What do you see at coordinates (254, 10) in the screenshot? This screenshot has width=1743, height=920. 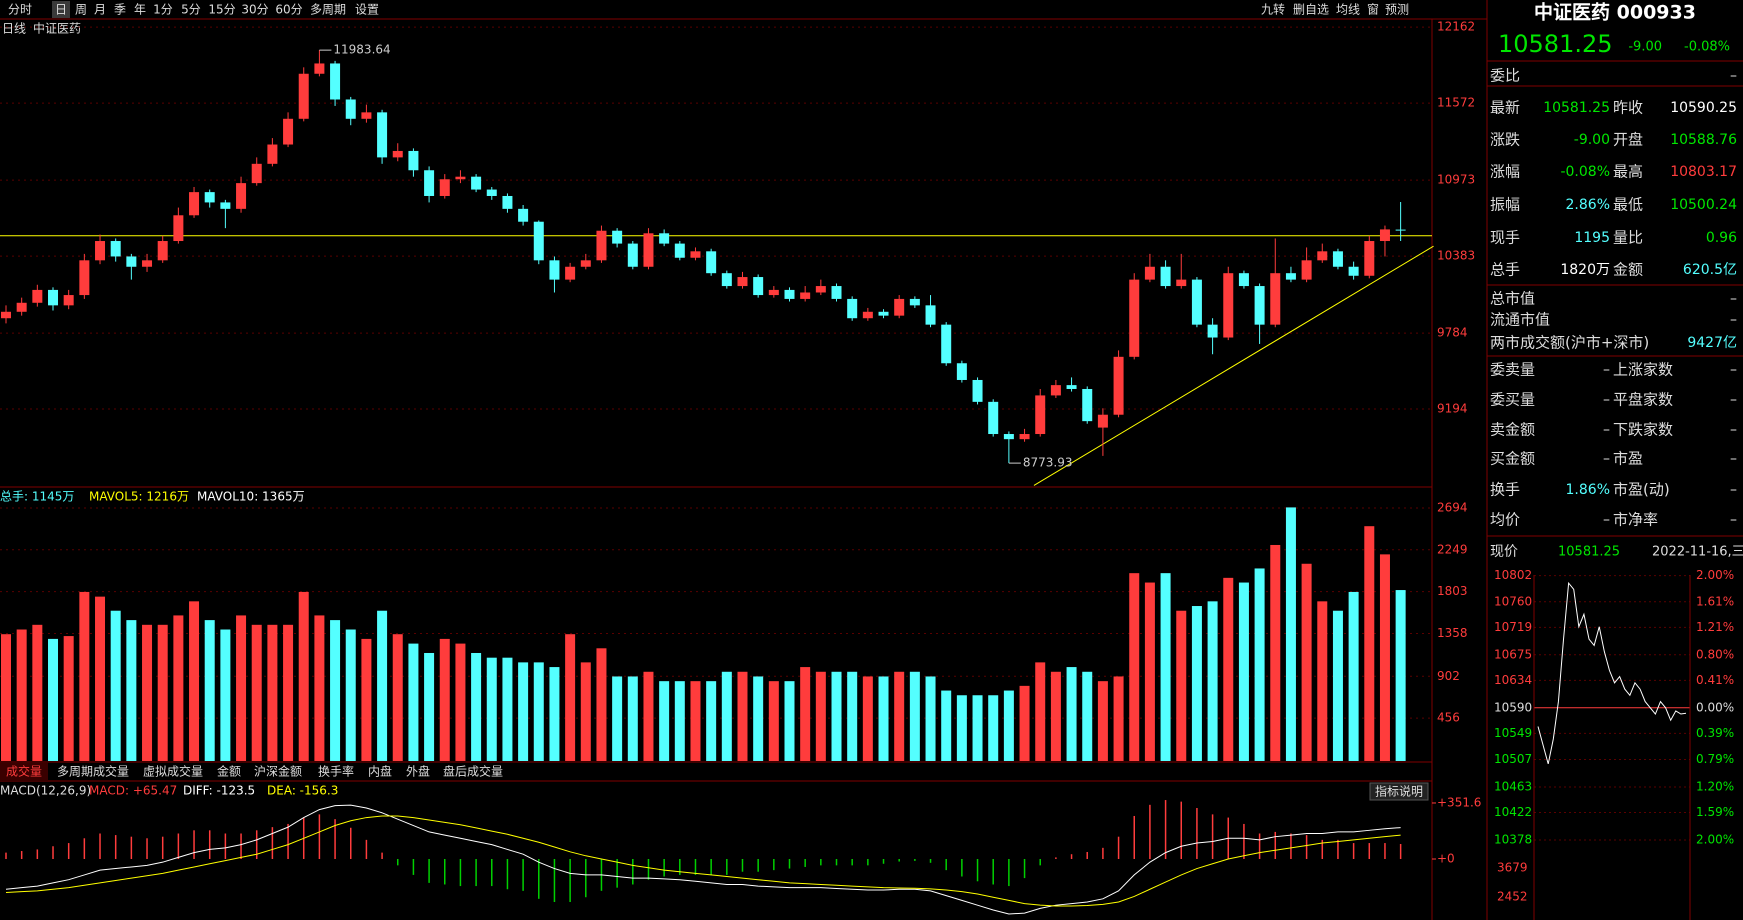 I see `toolbar-item: 30分` at bounding box center [254, 10].